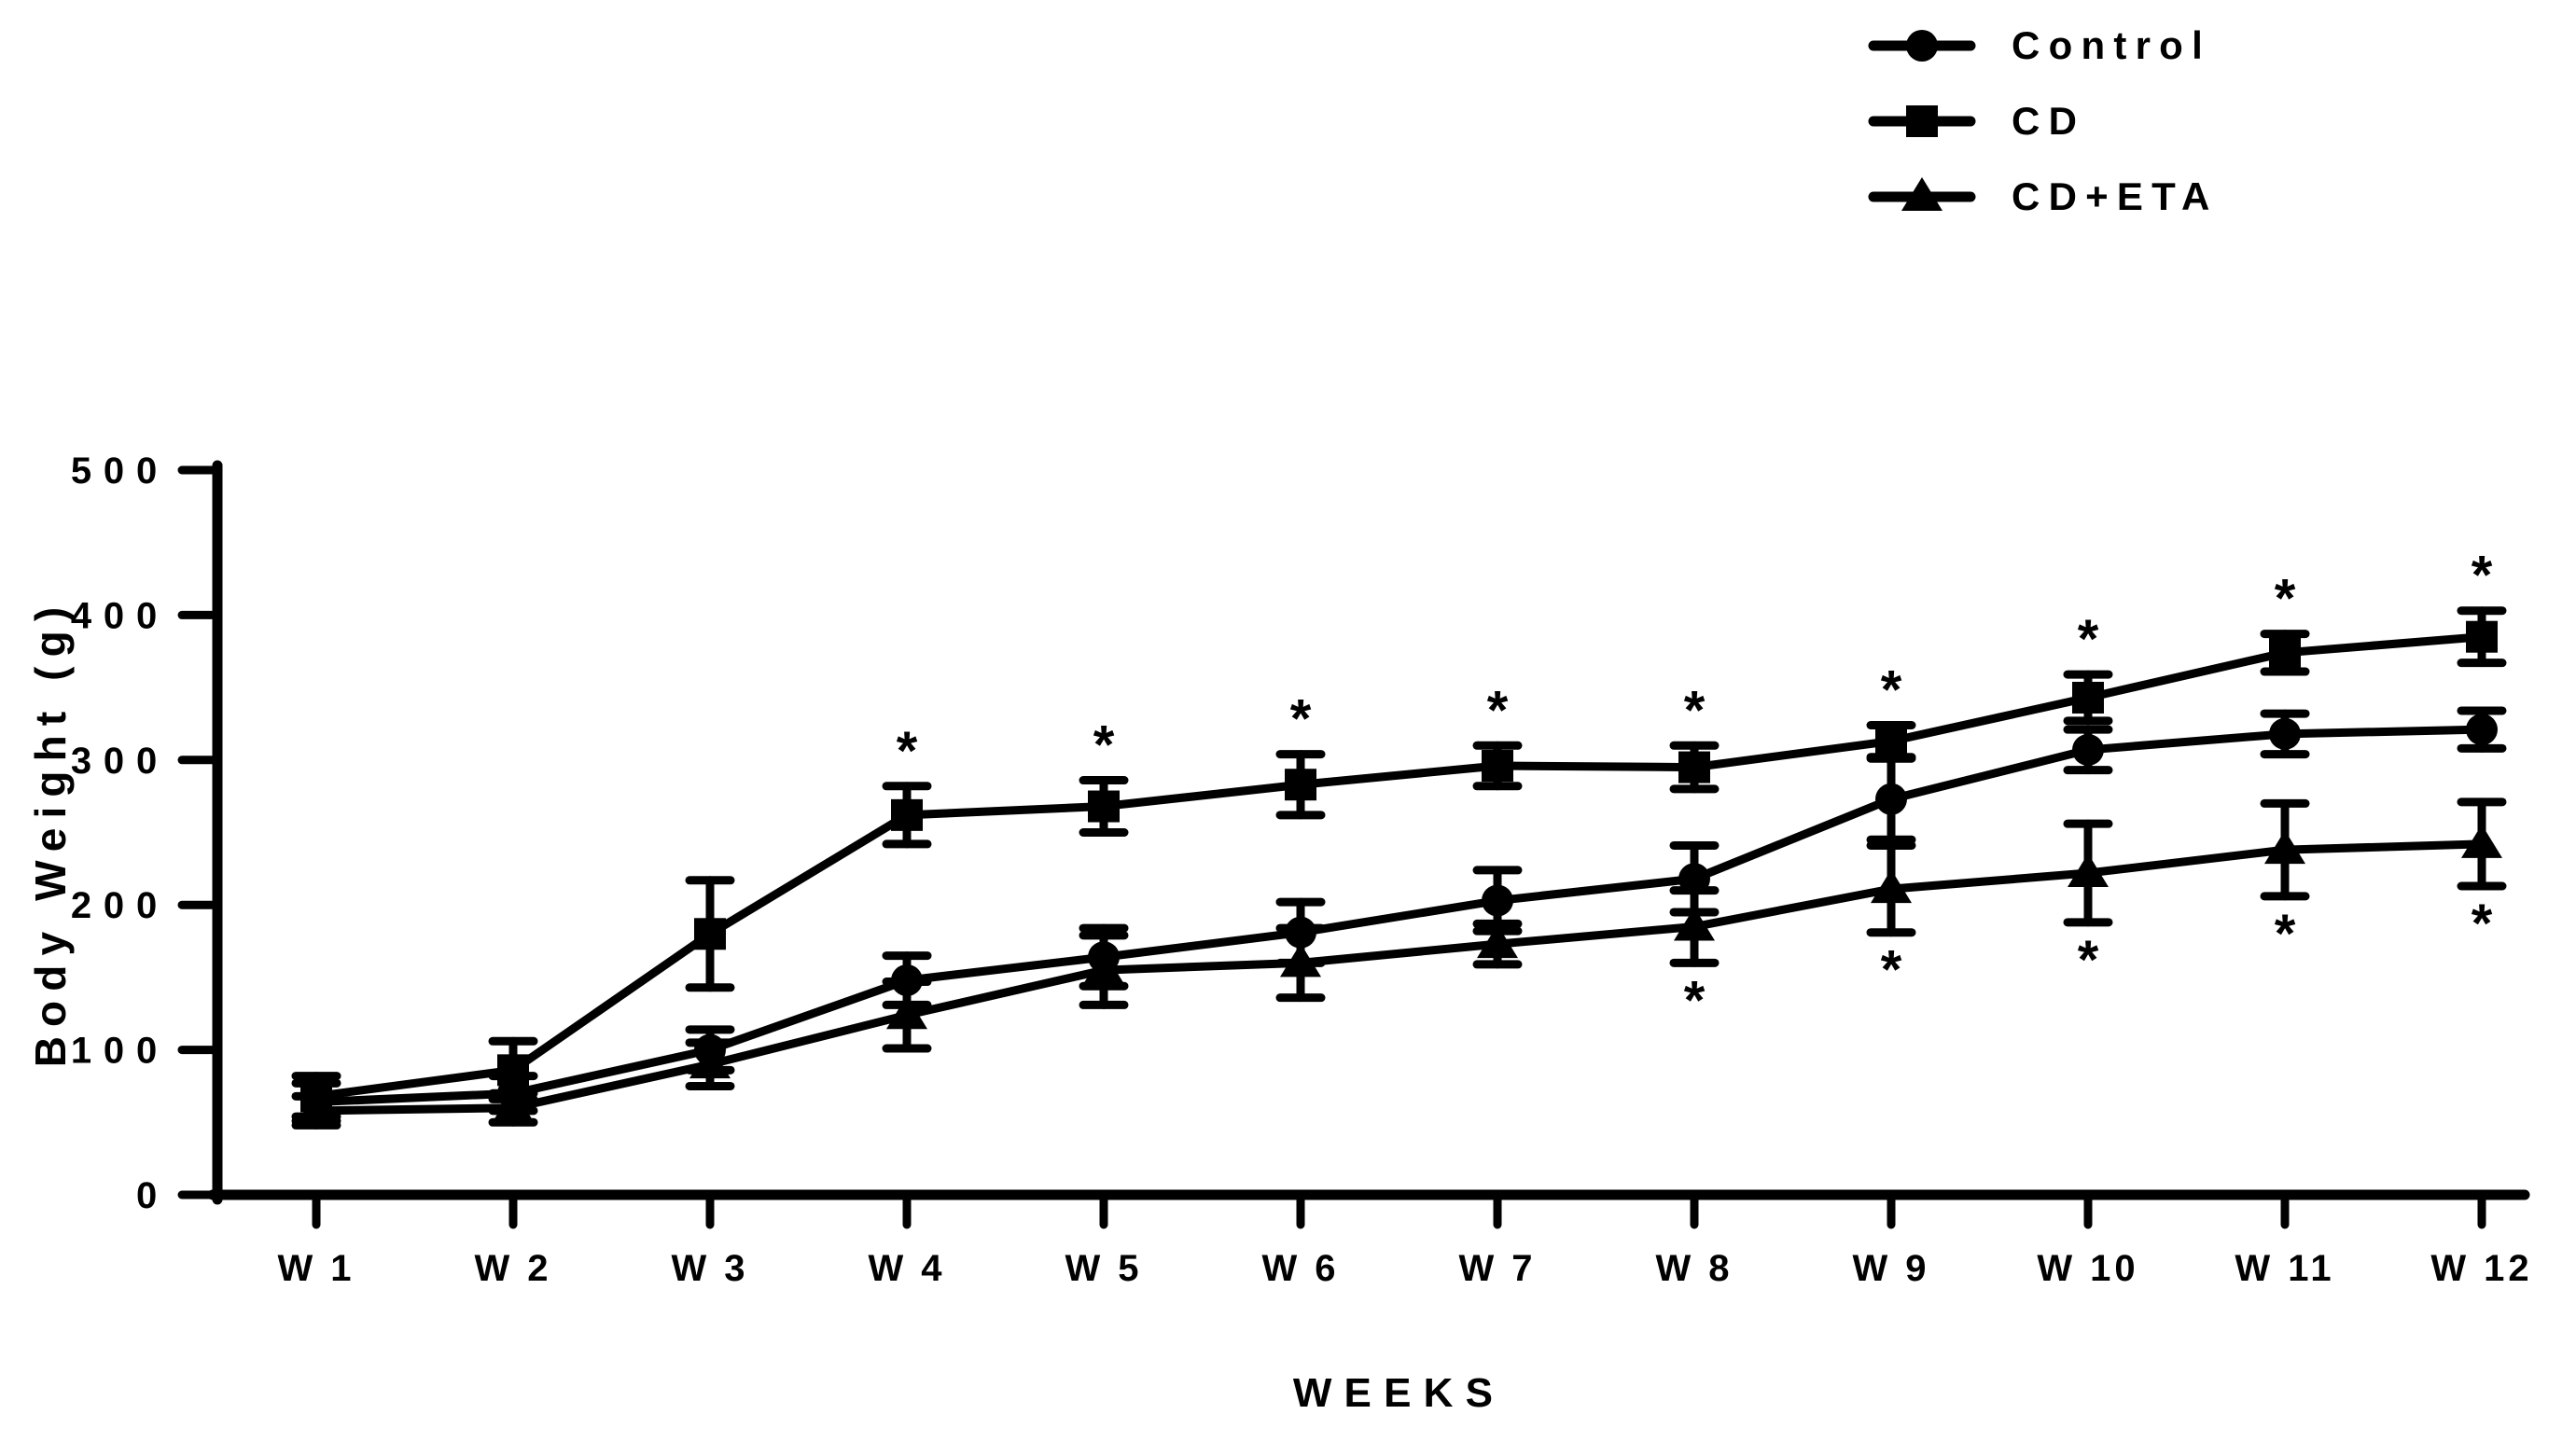 This screenshot has height=1442, width=2576. What do you see at coordinates (1497, 1268) in the screenshot?
I see `x-tick-label: W 7` at bounding box center [1497, 1268].